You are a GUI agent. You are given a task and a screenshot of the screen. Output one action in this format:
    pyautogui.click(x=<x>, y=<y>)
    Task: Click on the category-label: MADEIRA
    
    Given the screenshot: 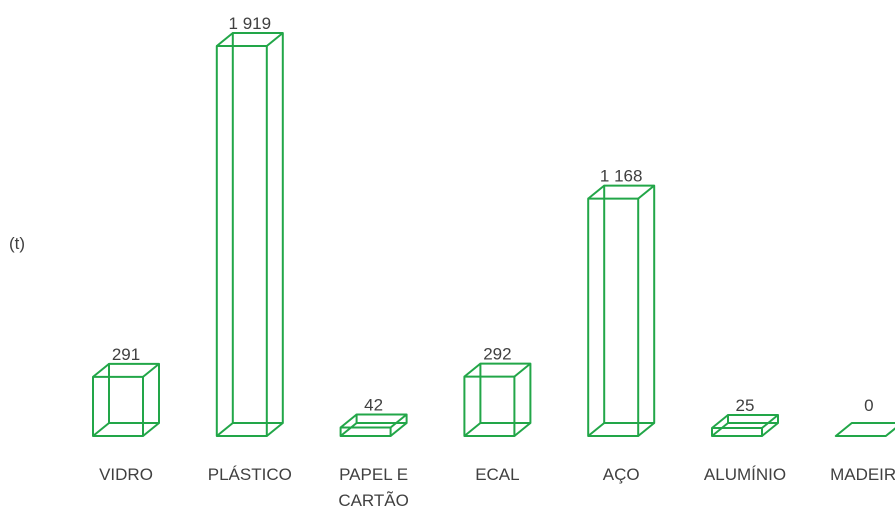 What is the action you would take?
    pyautogui.click(x=862, y=474)
    